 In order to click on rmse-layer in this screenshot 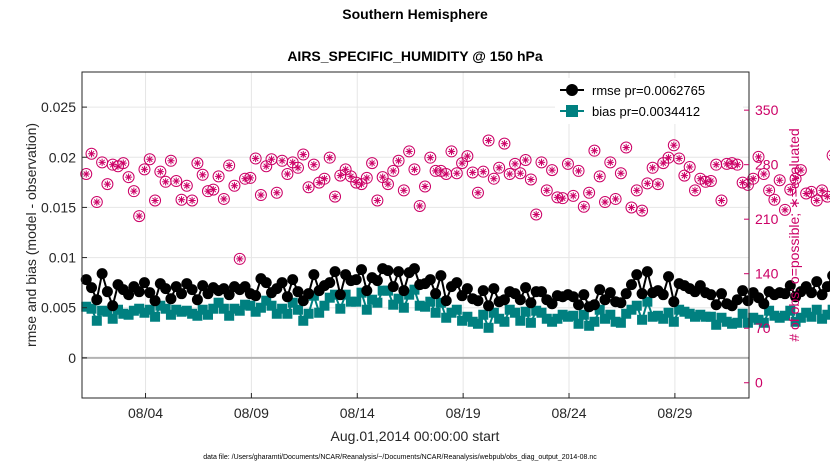, I will do `click(455, 288)`.